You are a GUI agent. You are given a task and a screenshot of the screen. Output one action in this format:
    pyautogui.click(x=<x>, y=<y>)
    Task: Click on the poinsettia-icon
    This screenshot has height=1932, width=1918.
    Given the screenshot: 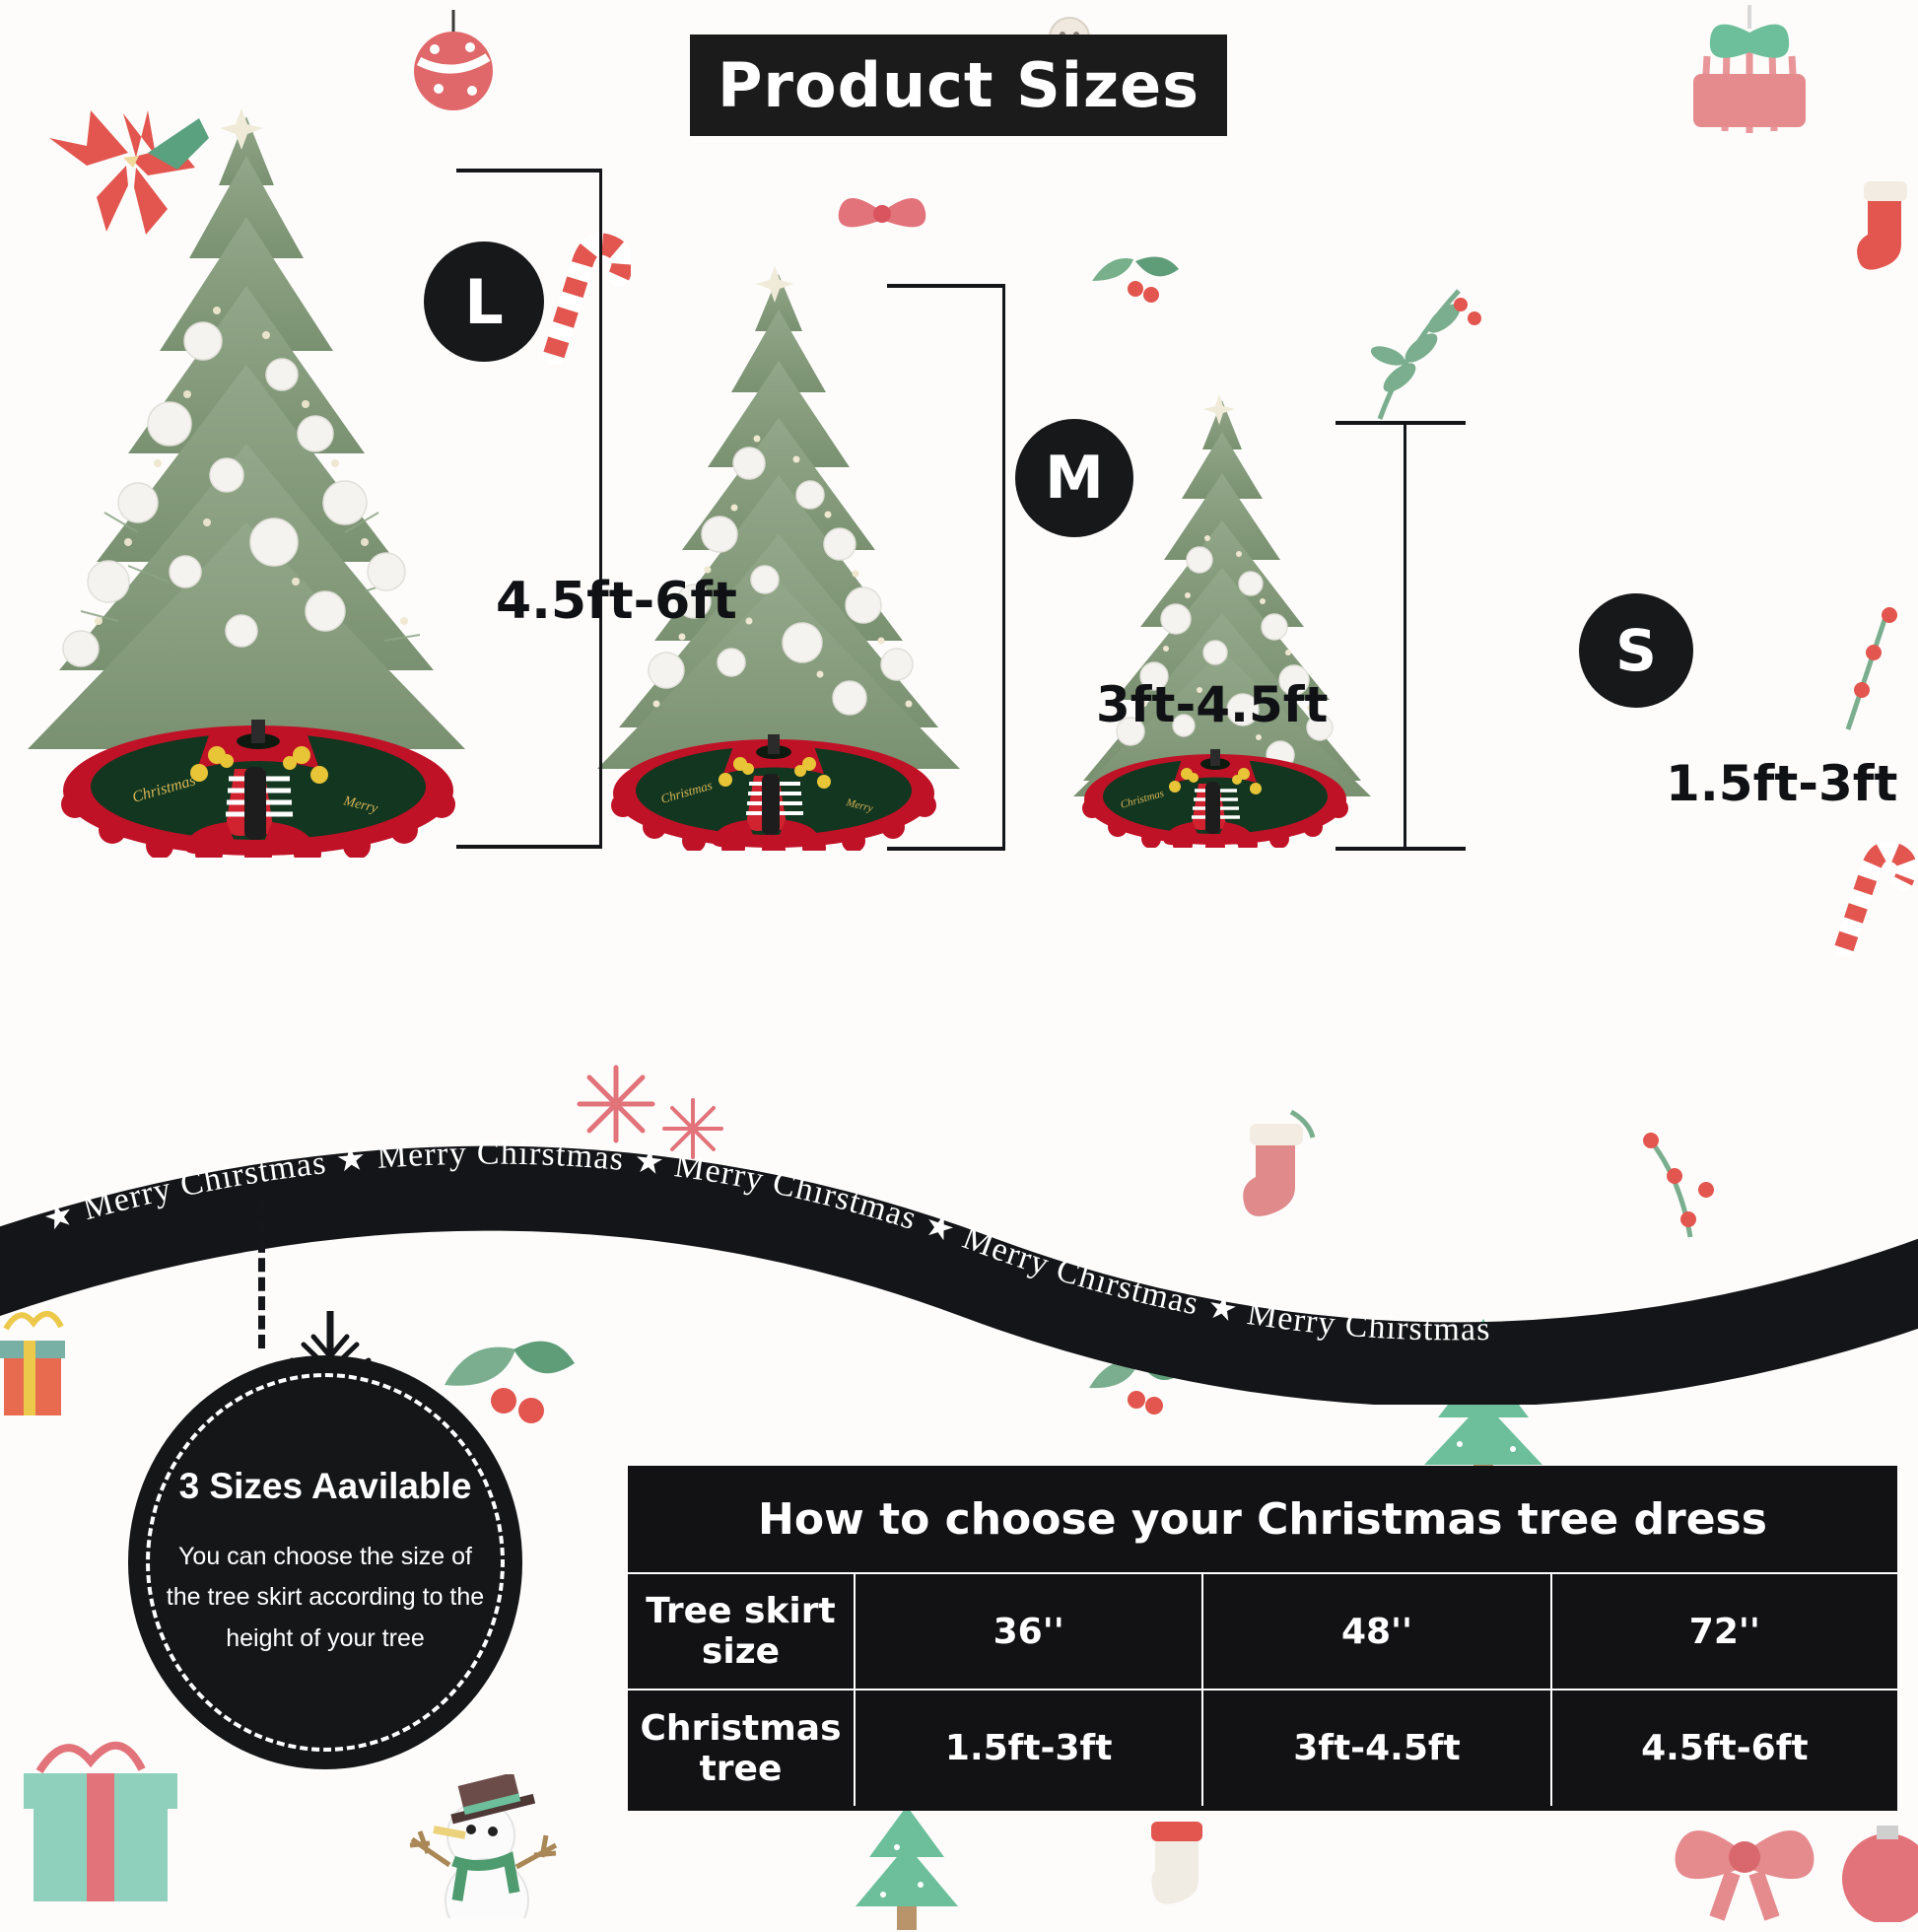 What is the action you would take?
    pyautogui.click(x=129, y=172)
    